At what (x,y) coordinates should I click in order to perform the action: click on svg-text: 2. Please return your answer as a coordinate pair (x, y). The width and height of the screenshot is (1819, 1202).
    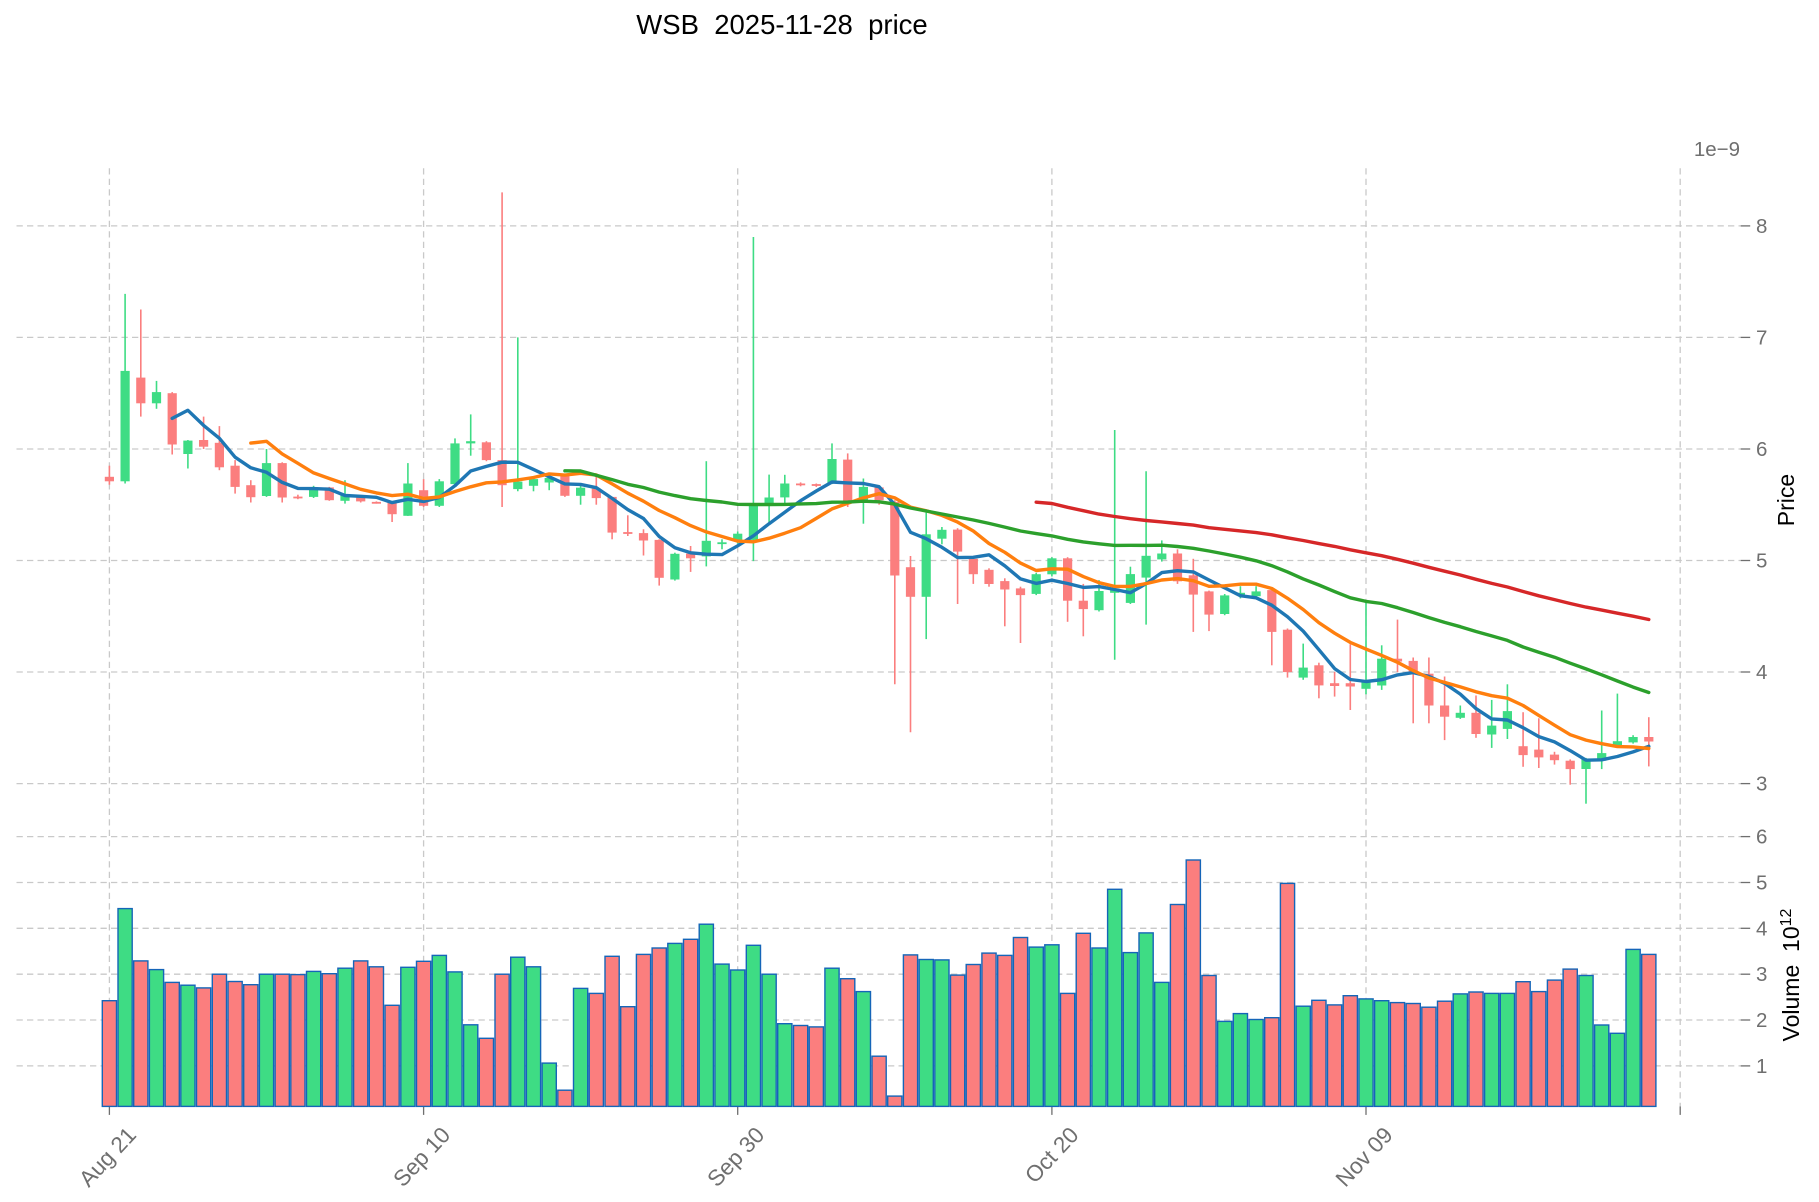
    Looking at the image, I should click on (1761, 1020).